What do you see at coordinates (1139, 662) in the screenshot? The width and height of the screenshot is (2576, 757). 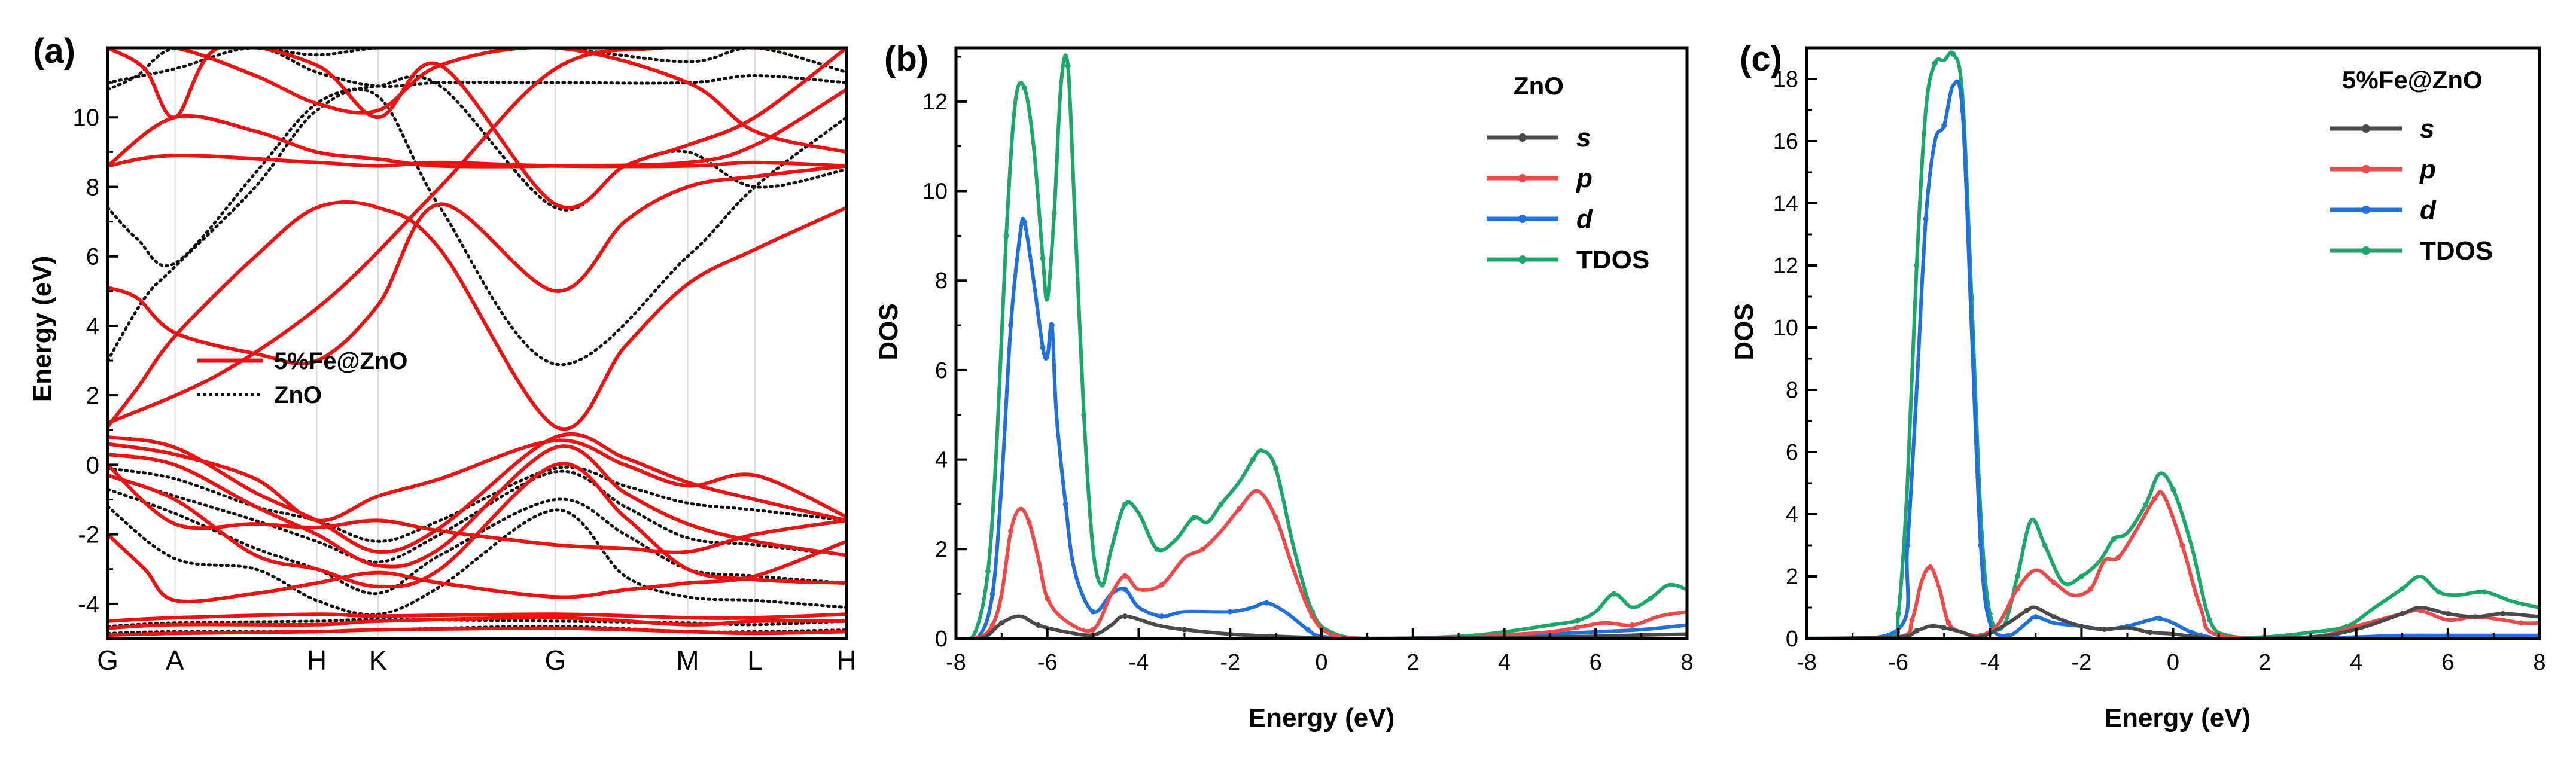 I see `x-tick-label: -4` at bounding box center [1139, 662].